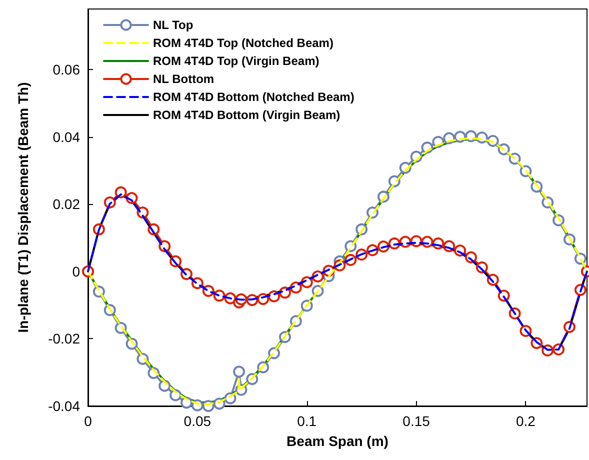  What do you see at coordinates (173, 25) in the screenshot?
I see `legend-label: NL Top` at bounding box center [173, 25].